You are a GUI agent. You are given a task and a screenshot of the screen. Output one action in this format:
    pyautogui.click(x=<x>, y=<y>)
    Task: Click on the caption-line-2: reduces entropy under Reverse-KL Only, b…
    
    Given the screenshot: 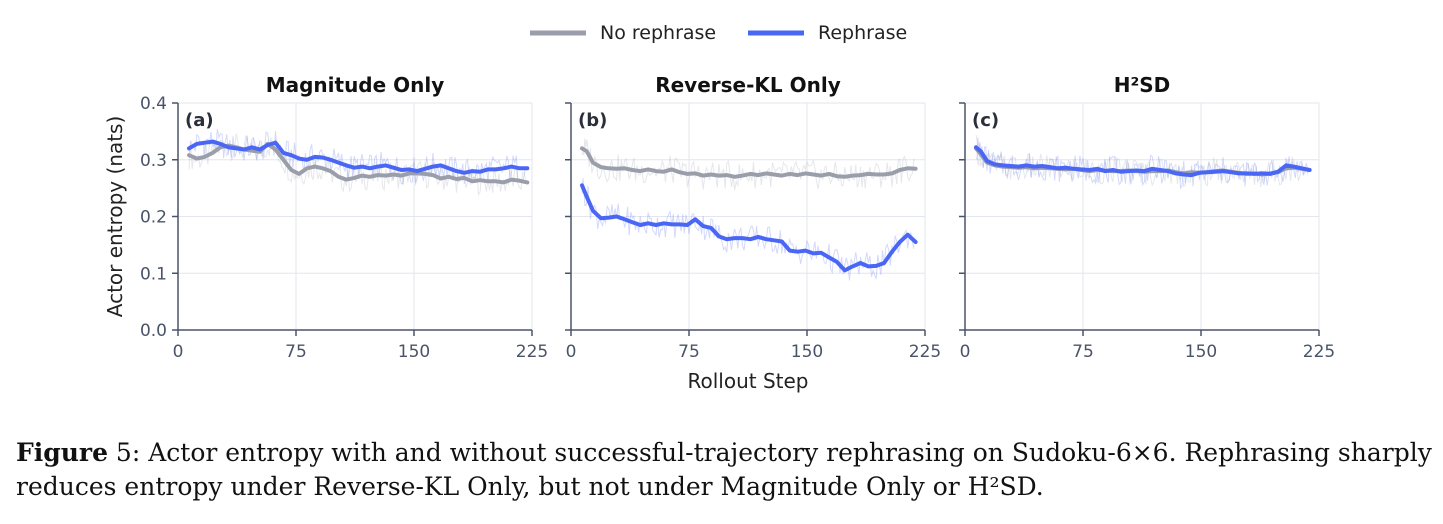 What is the action you would take?
    pyautogui.click(x=530, y=486)
    